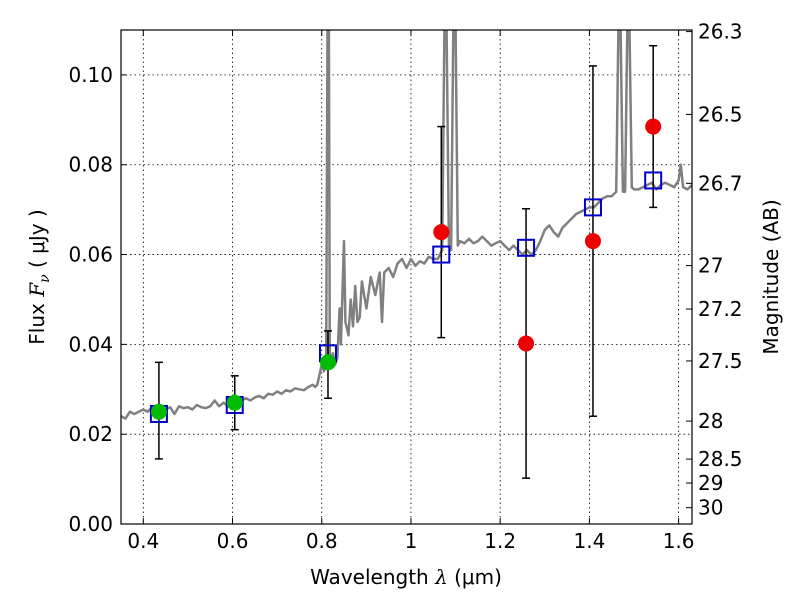 Image resolution: width=800 pixels, height=600 pixels. Describe the element at coordinates (720, 32) in the screenshot. I see `magnitude-tick-label: 26.3` at that location.